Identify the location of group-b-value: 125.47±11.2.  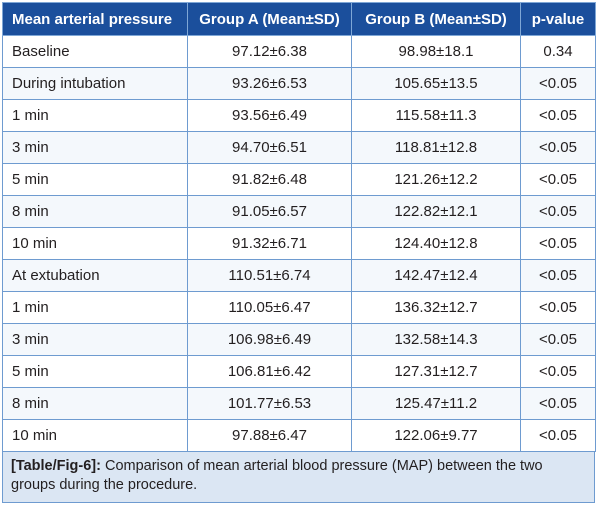
(436, 403).